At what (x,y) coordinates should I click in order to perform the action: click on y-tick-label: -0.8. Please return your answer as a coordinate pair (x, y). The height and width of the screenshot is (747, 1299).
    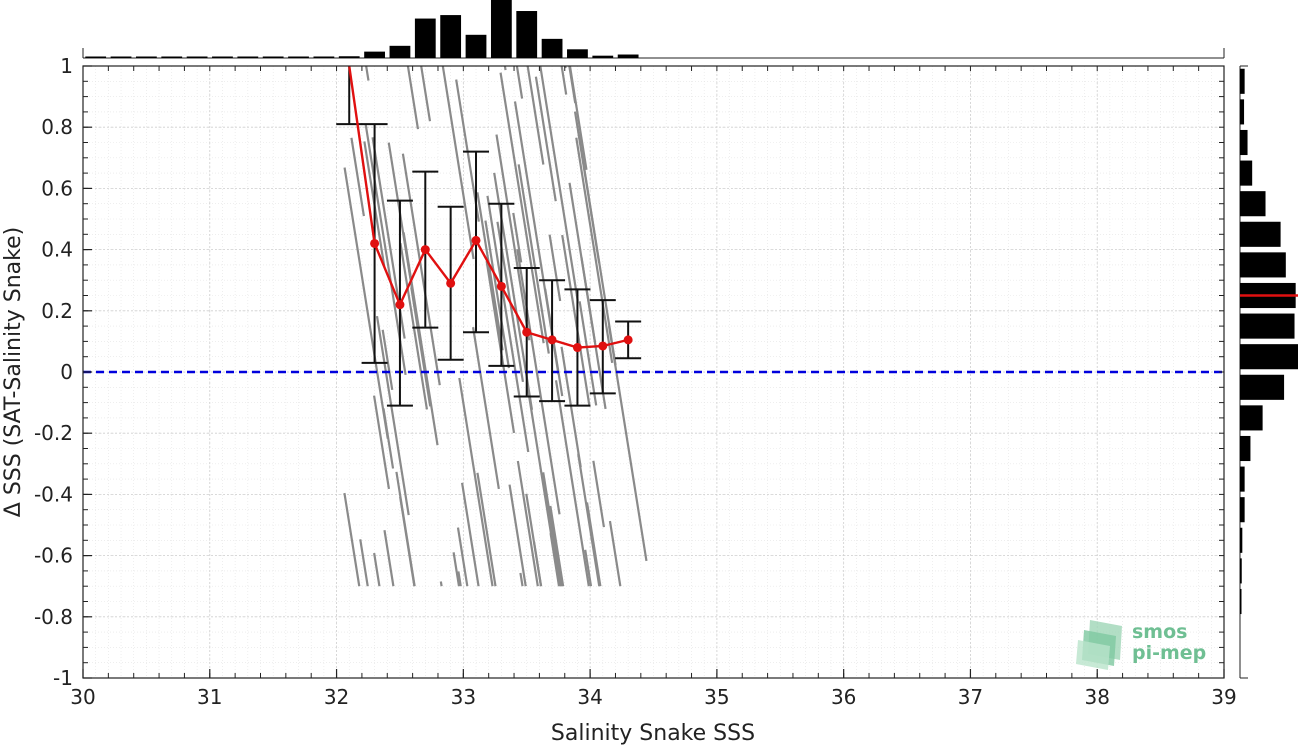
    Looking at the image, I should click on (53, 617).